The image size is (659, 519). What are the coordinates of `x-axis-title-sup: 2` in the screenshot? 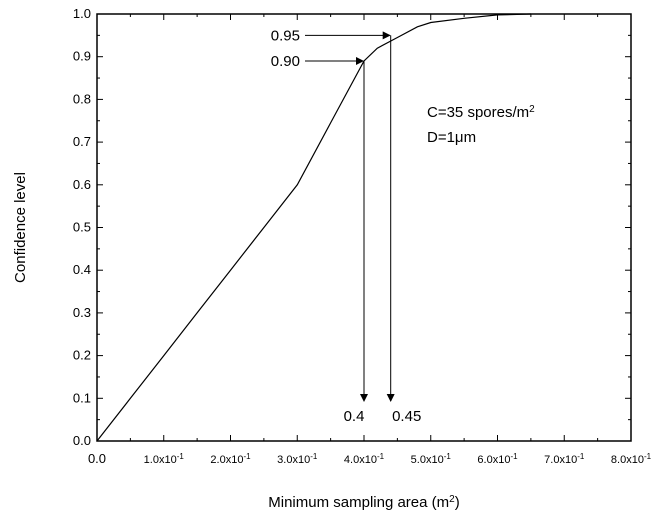 It's located at (452, 499).